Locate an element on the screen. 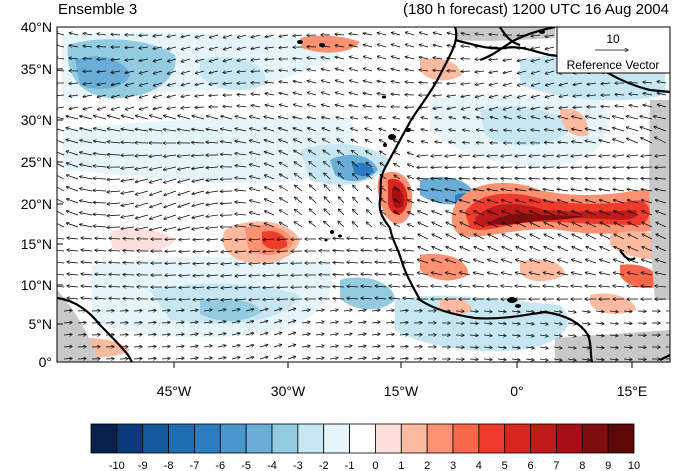  longitude-axis: 45°W 30°W 15°W 0° 15°E is located at coordinates (402, 380).